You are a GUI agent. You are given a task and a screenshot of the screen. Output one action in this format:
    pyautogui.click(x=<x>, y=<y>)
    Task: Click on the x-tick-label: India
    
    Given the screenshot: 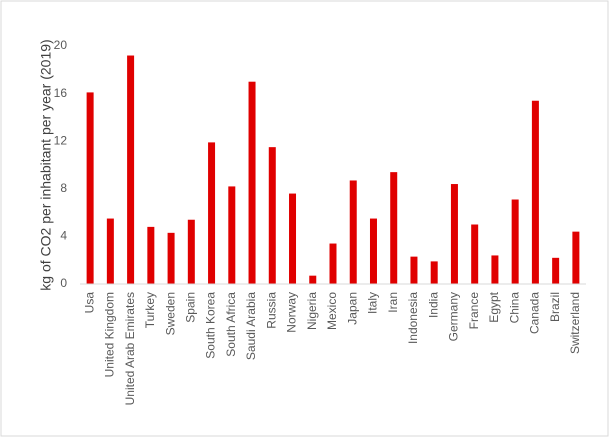 What is the action you would take?
    pyautogui.click(x=433, y=305)
    